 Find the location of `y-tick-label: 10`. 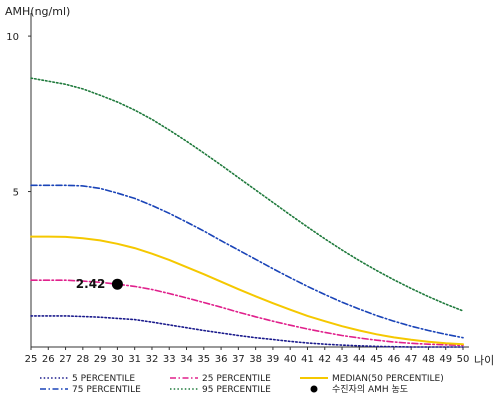

y-tick-label: 10 is located at coordinates (12, 37).